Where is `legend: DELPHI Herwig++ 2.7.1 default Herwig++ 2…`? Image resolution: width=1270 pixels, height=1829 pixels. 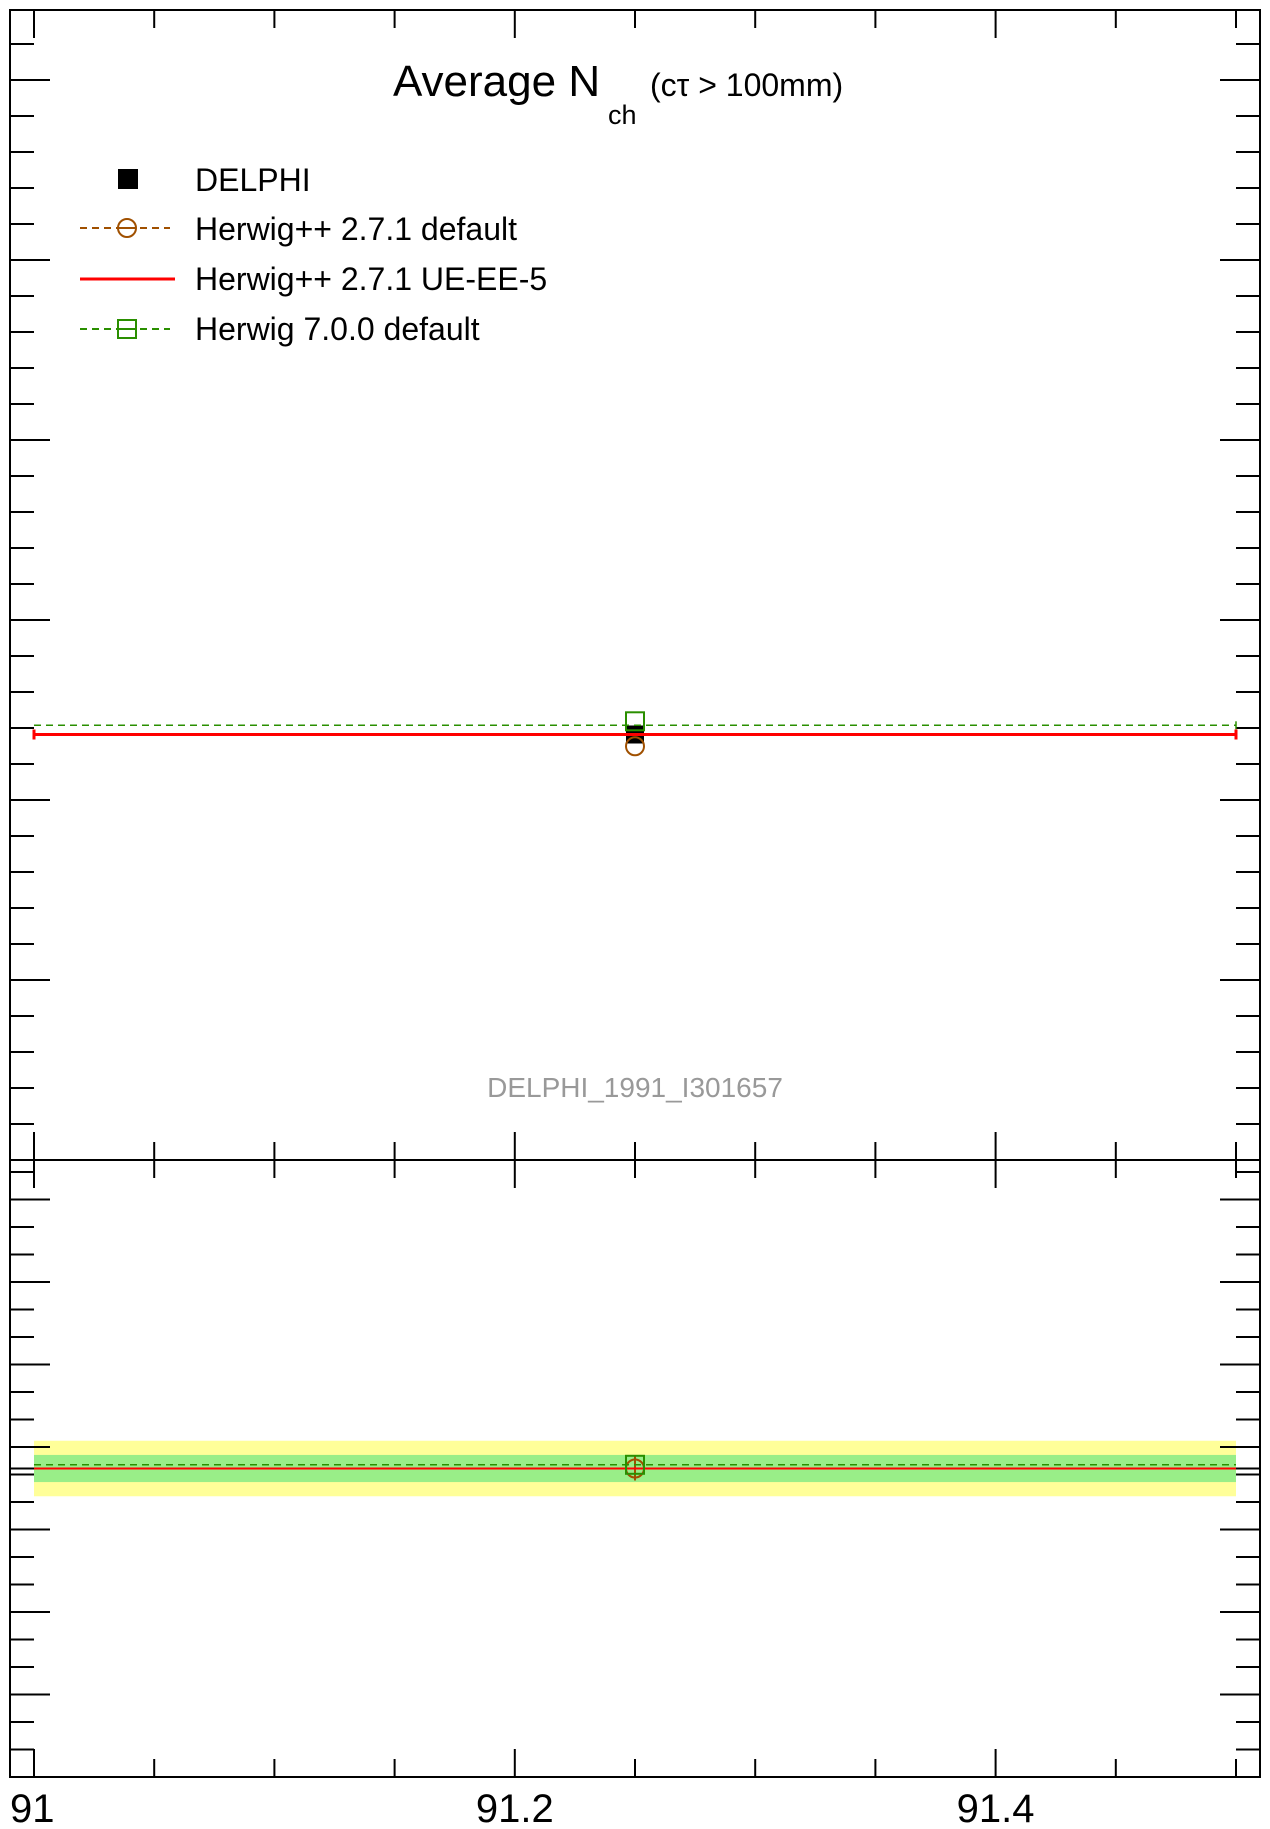
legend: DELPHI Herwig++ 2.7.1 default Herwig++ 2… is located at coordinates (313, 254).